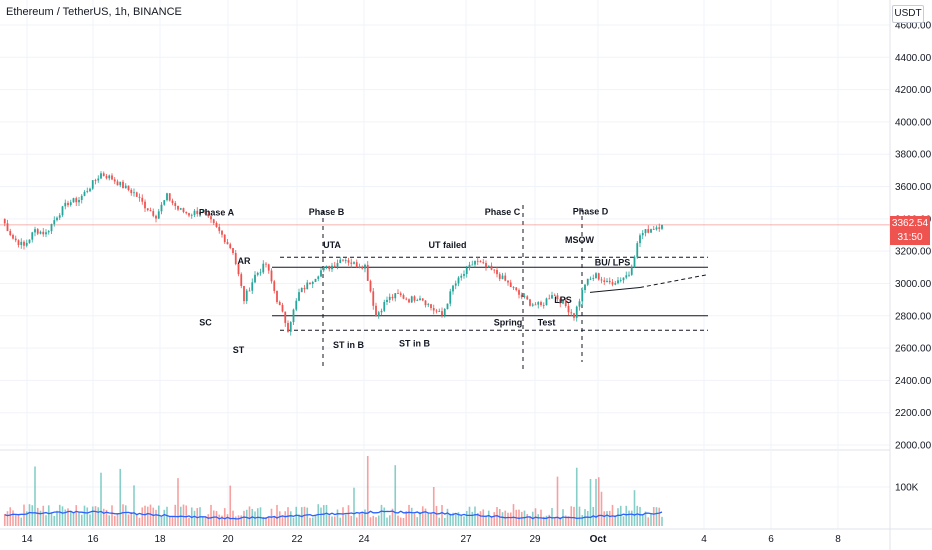  Describe the element at coordinates (908, 14) in the screenshot. I see `currency-button: USDT` at that location.